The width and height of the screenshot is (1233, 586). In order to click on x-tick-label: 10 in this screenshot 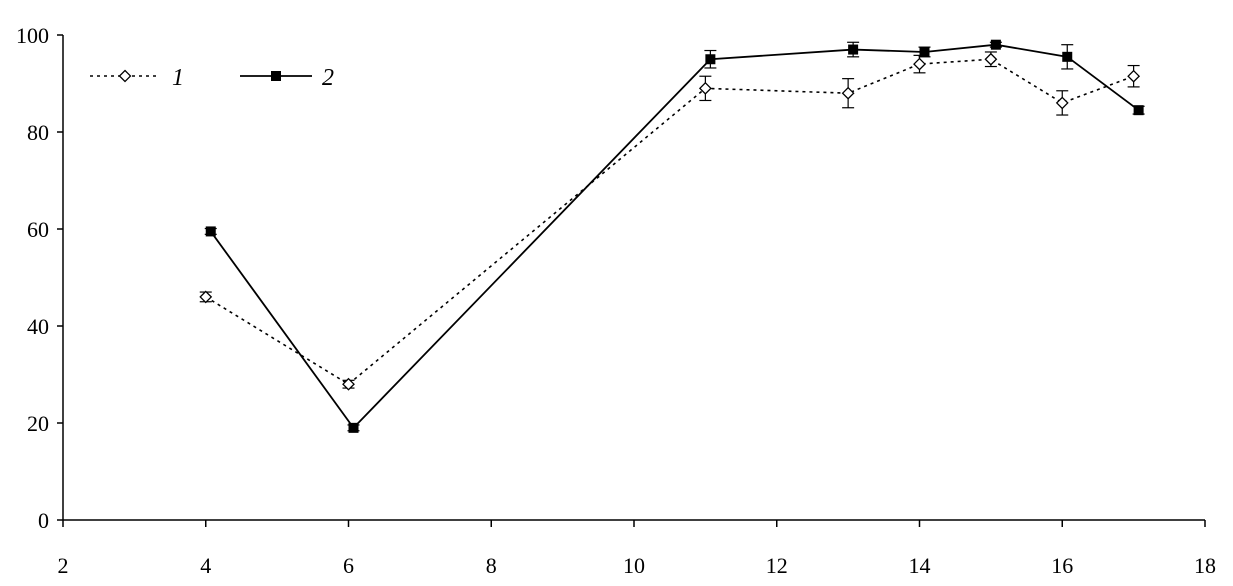, I will do `click(634, 565)`.